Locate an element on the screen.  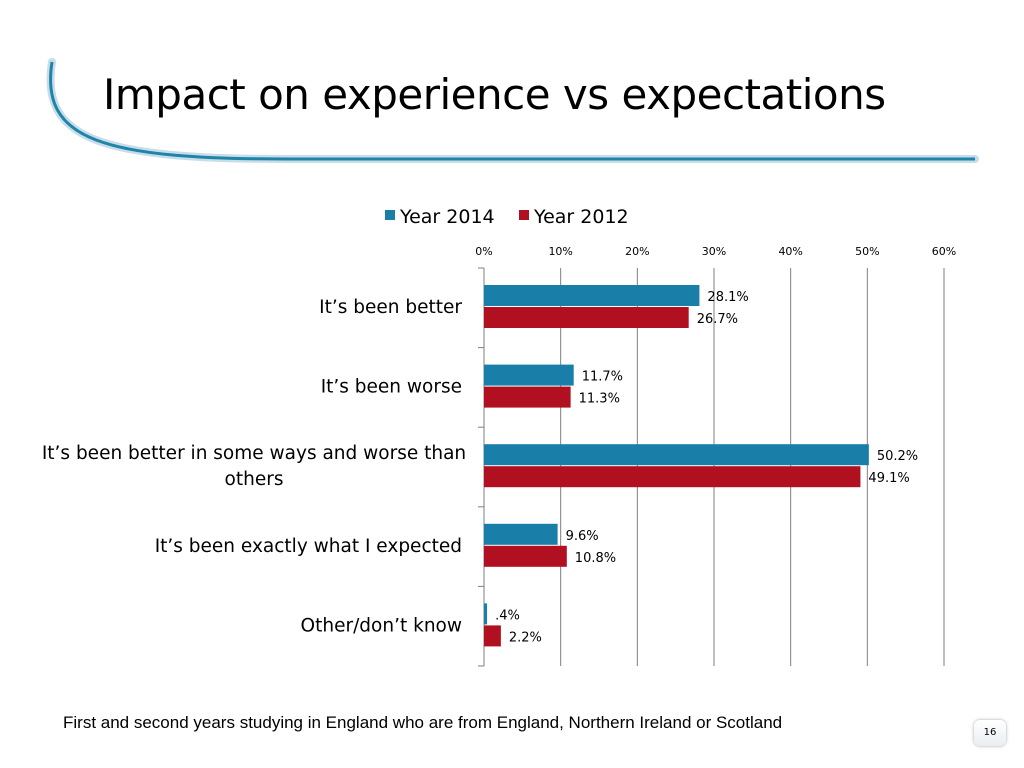
x-tick-label: 0% is located at coordinates (483, 251).